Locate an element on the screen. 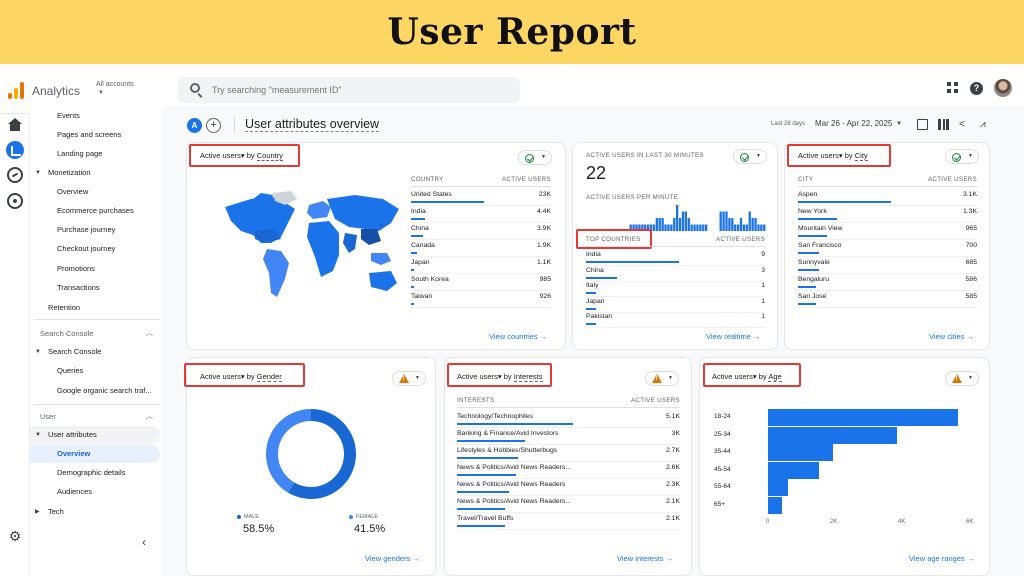  nav-retention: Retention is located at coordinates (64, 307).